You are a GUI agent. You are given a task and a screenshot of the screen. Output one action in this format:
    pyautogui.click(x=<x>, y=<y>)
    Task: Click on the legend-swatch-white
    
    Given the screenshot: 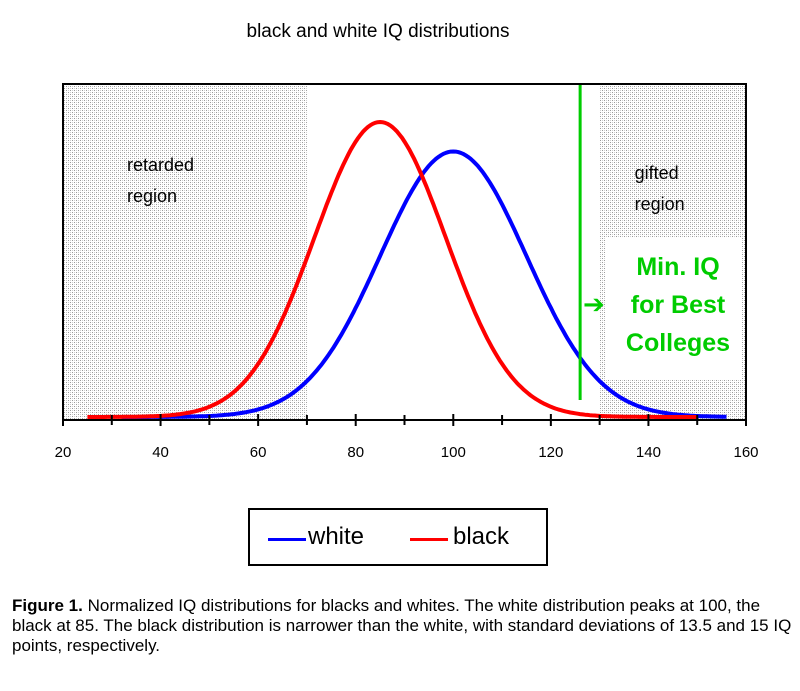 What is the action you would take?
    pyautogui.click(x=287, y=539)
    